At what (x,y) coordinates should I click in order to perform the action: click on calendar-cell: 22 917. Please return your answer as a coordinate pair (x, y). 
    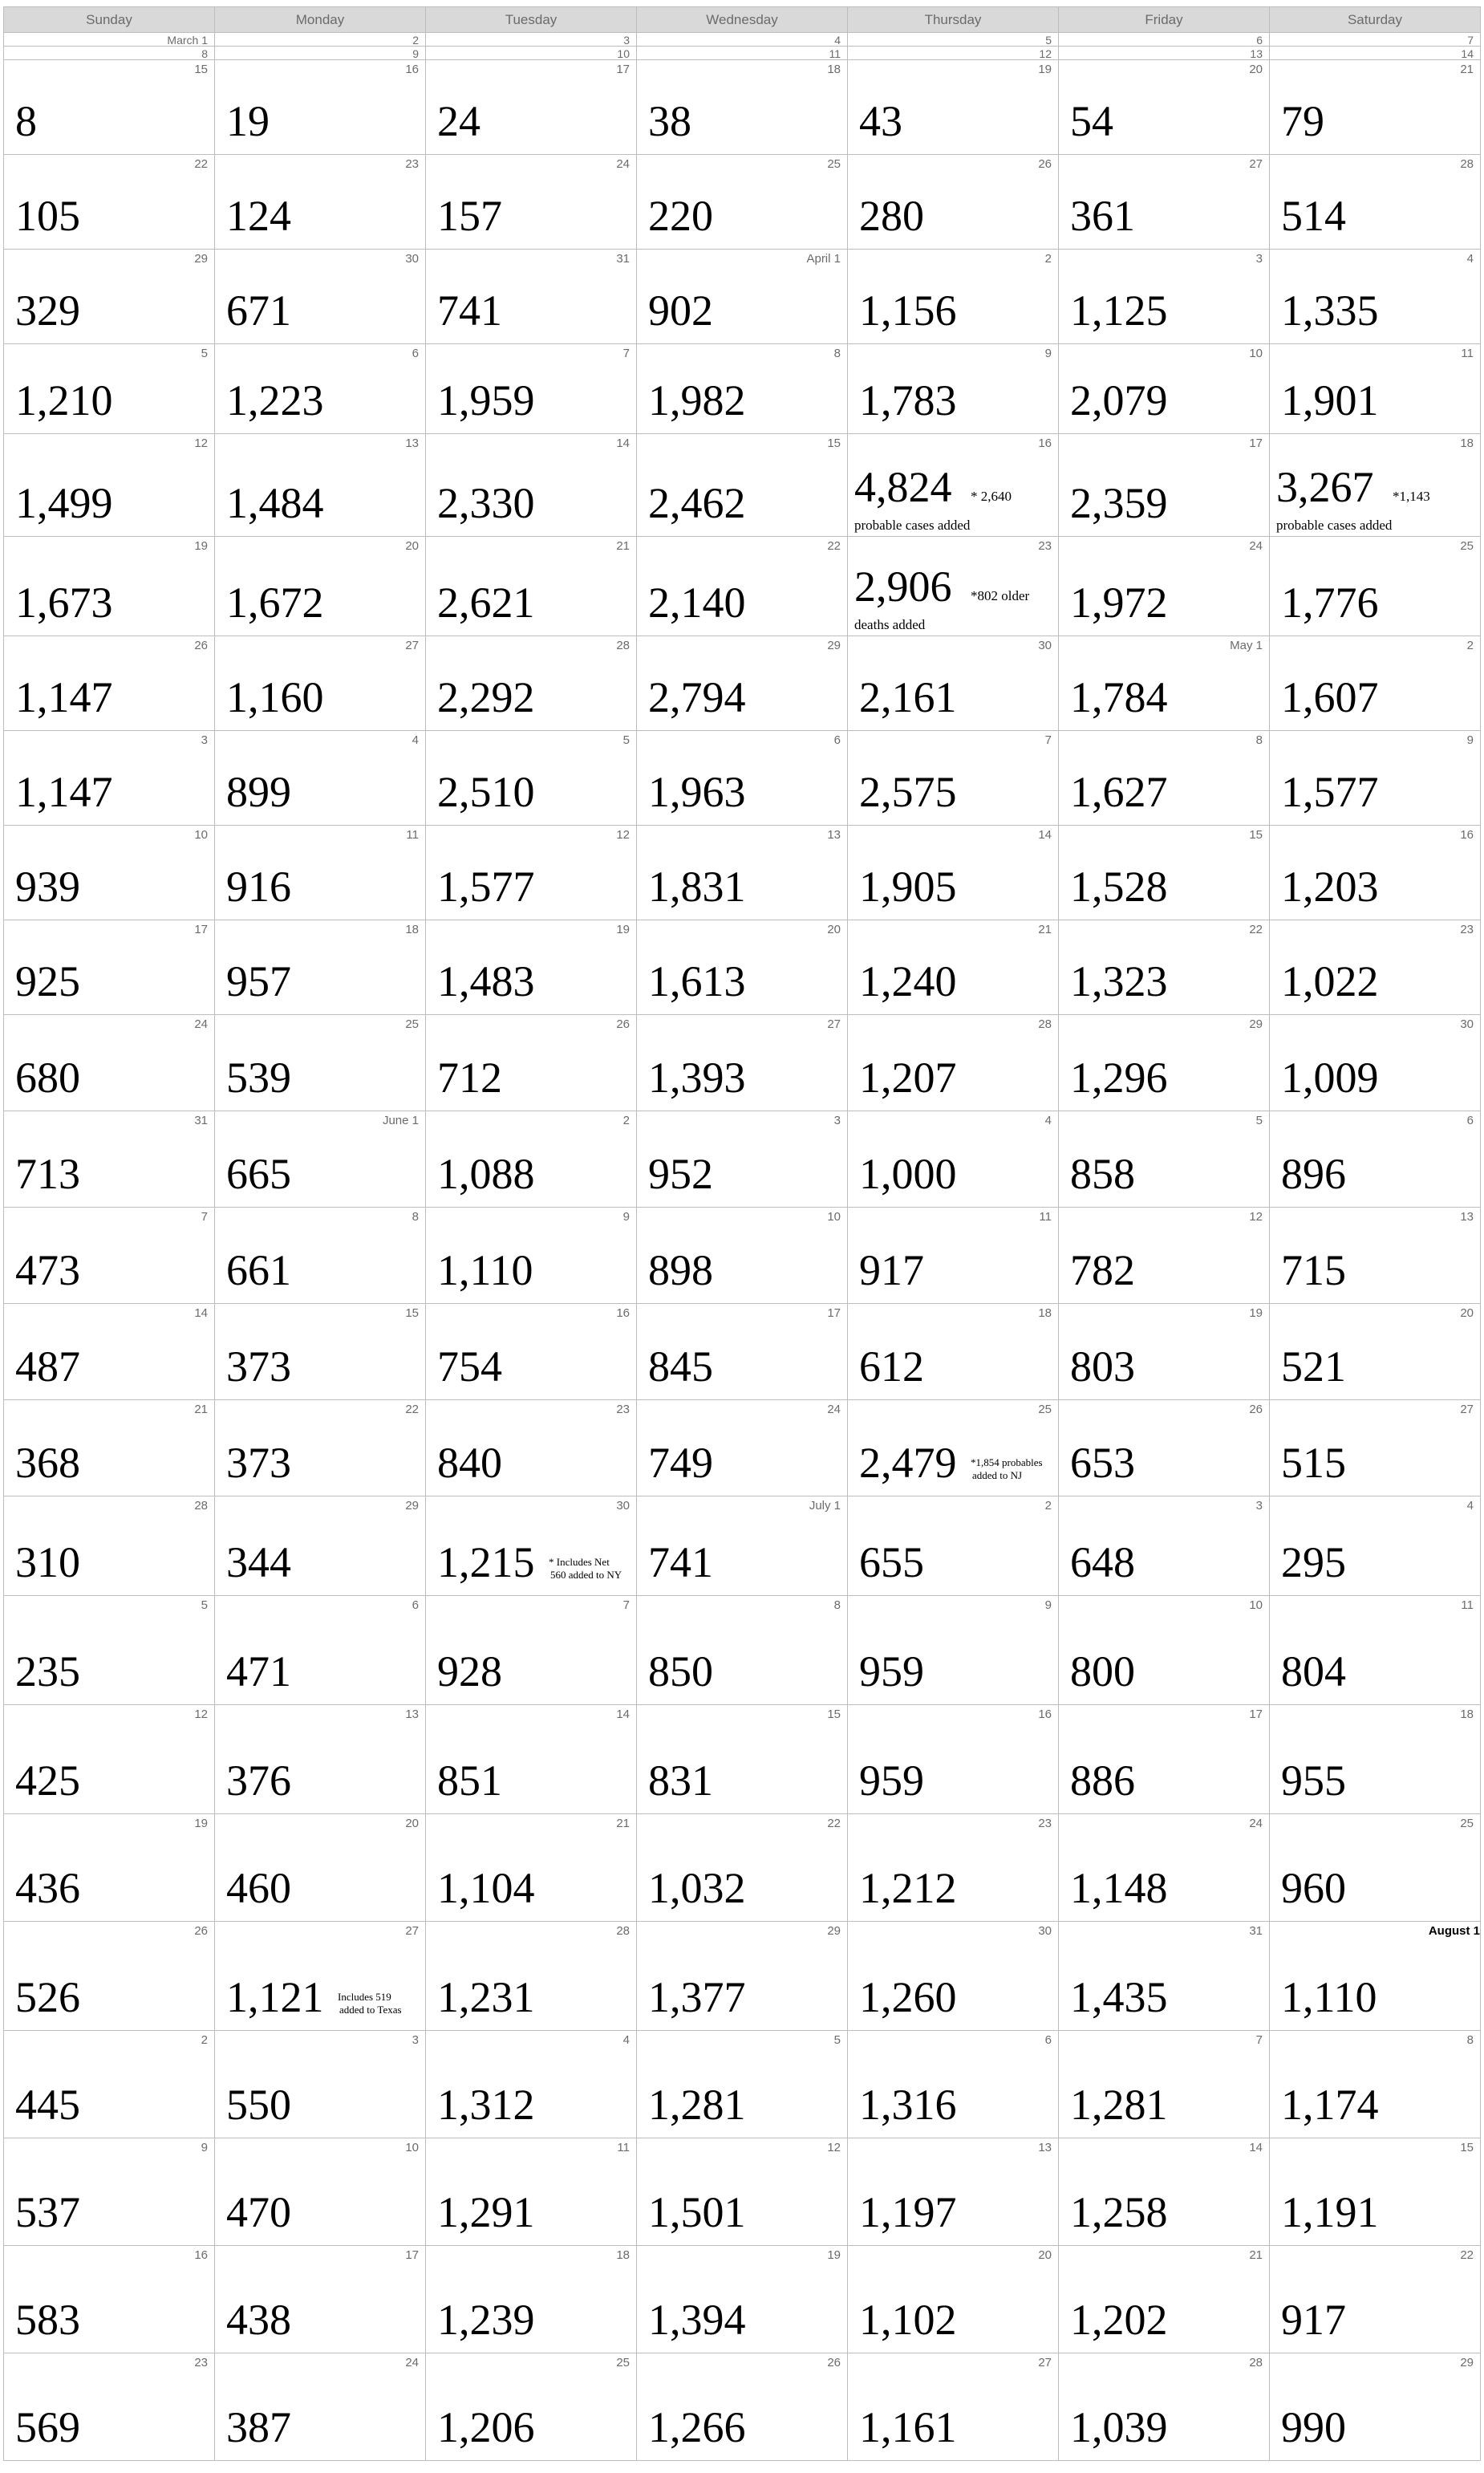
    Looking at the image, I should click on (1375, 2299).